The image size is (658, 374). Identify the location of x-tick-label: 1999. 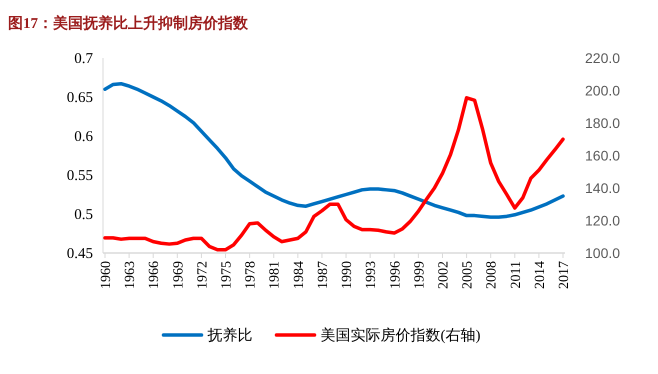
(420, 275).